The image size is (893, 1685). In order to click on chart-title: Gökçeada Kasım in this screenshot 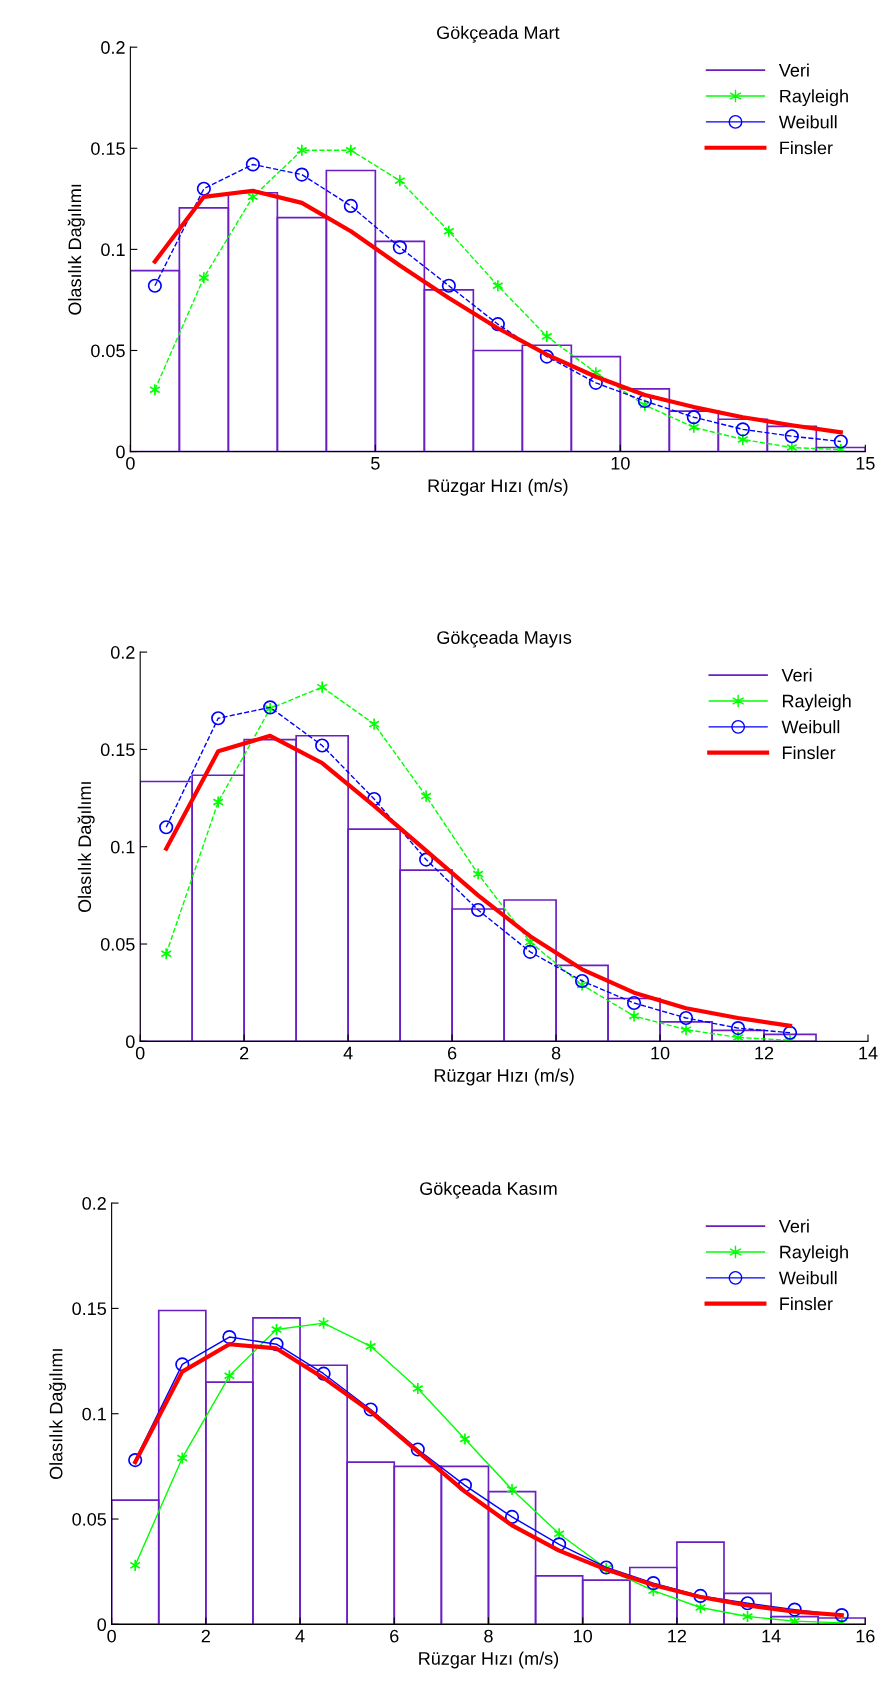, I will do `click(488, 1190)`.